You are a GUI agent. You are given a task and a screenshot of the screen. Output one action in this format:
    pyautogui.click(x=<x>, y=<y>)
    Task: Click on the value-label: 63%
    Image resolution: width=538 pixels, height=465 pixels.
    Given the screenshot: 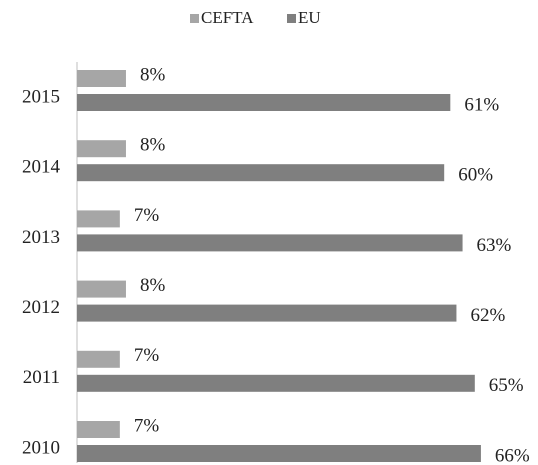 What is the action you would take?
    pyautogui.click(x=494, y=245)
    